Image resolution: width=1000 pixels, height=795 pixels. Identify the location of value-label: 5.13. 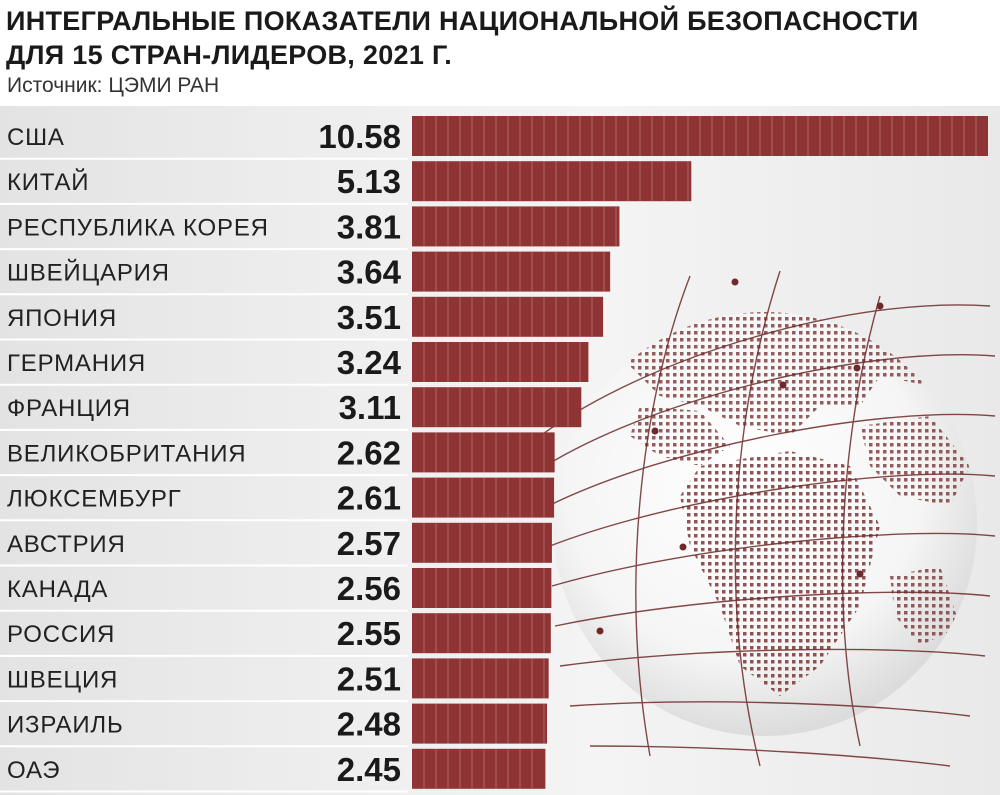
(369, 181).